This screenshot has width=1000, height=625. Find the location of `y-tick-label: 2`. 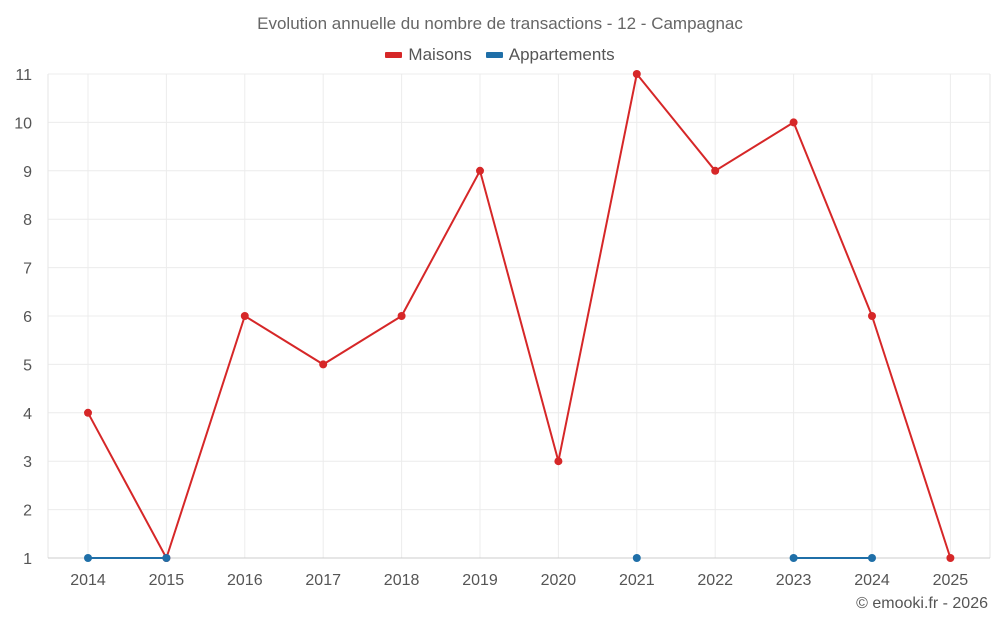

y-tick-label: 2 is located at coordinates (27, 511).